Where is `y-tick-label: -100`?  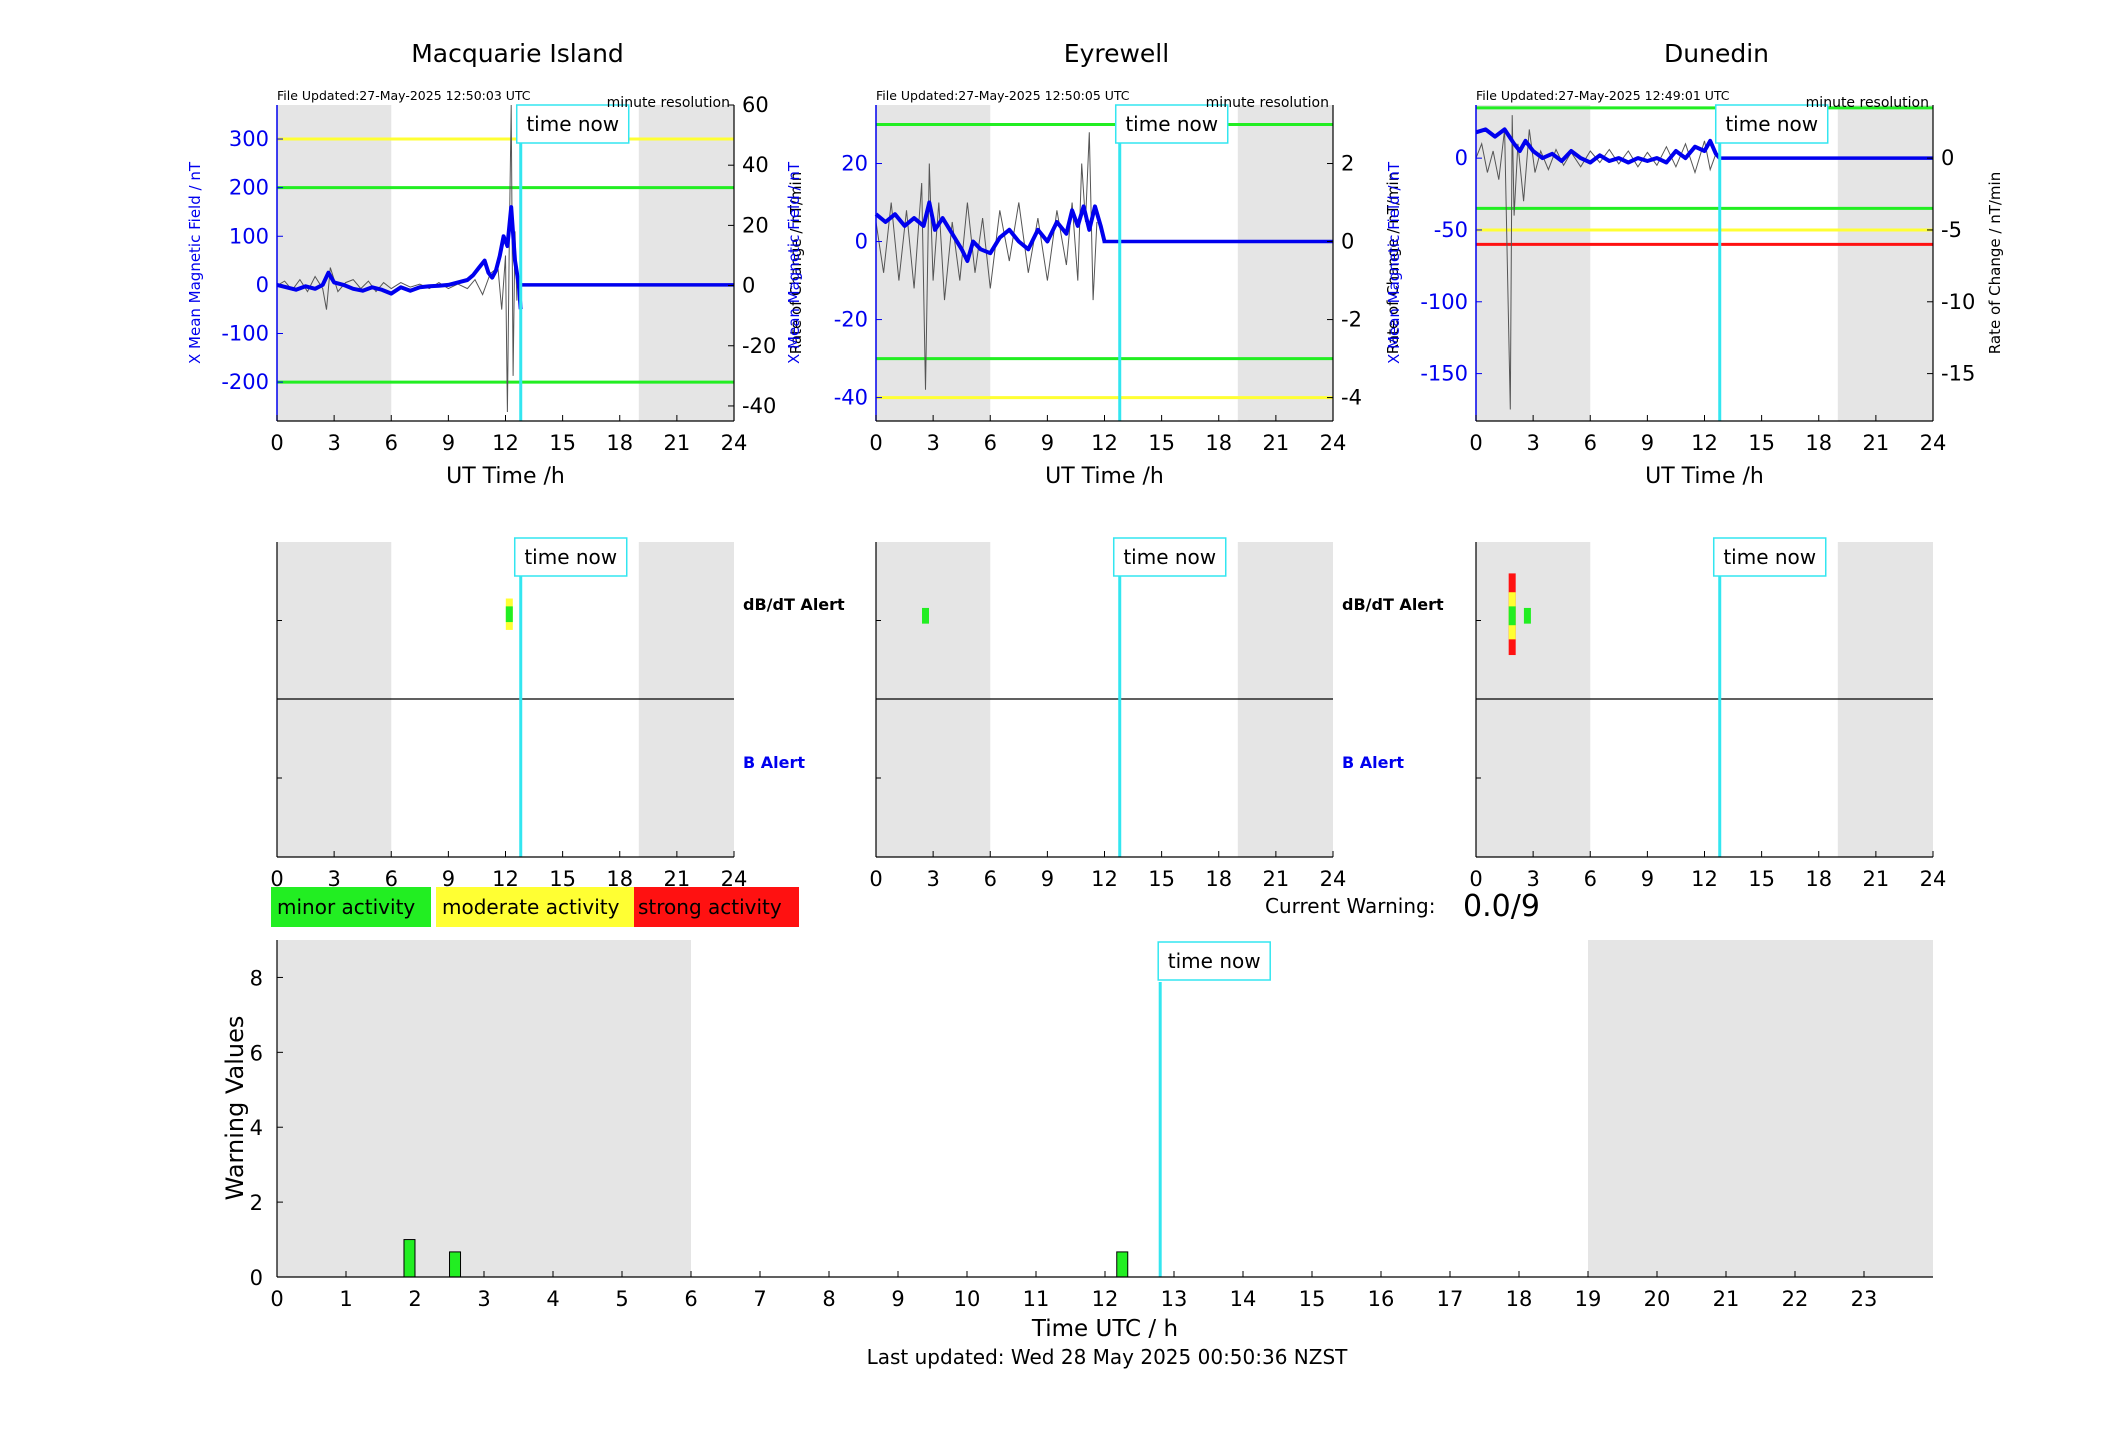 y-tick-label: -100 is located at coordinates (245, 333).